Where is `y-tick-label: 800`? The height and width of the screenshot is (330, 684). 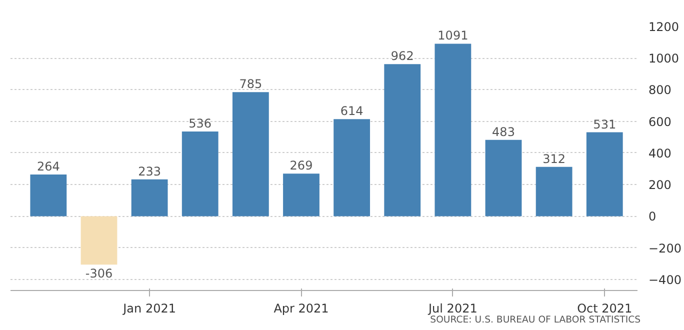 y-tick-label: 800 is located at coordinates (660, 90).